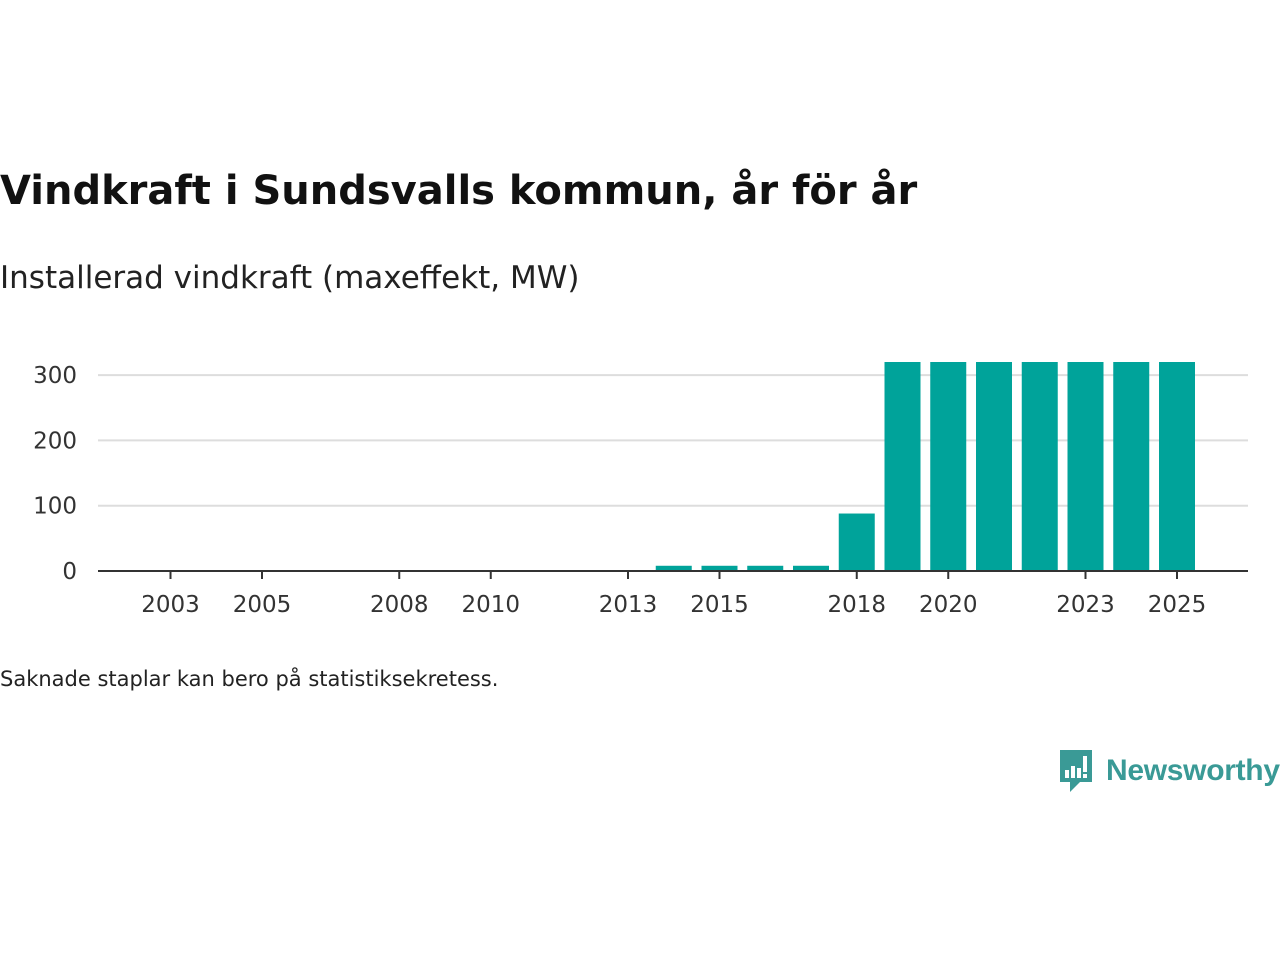 This screenshot has height=960, width=1280. Describe the element at coordinates (262, 605) in the screenshot. I see `x-tick-label: 2005` at that location.